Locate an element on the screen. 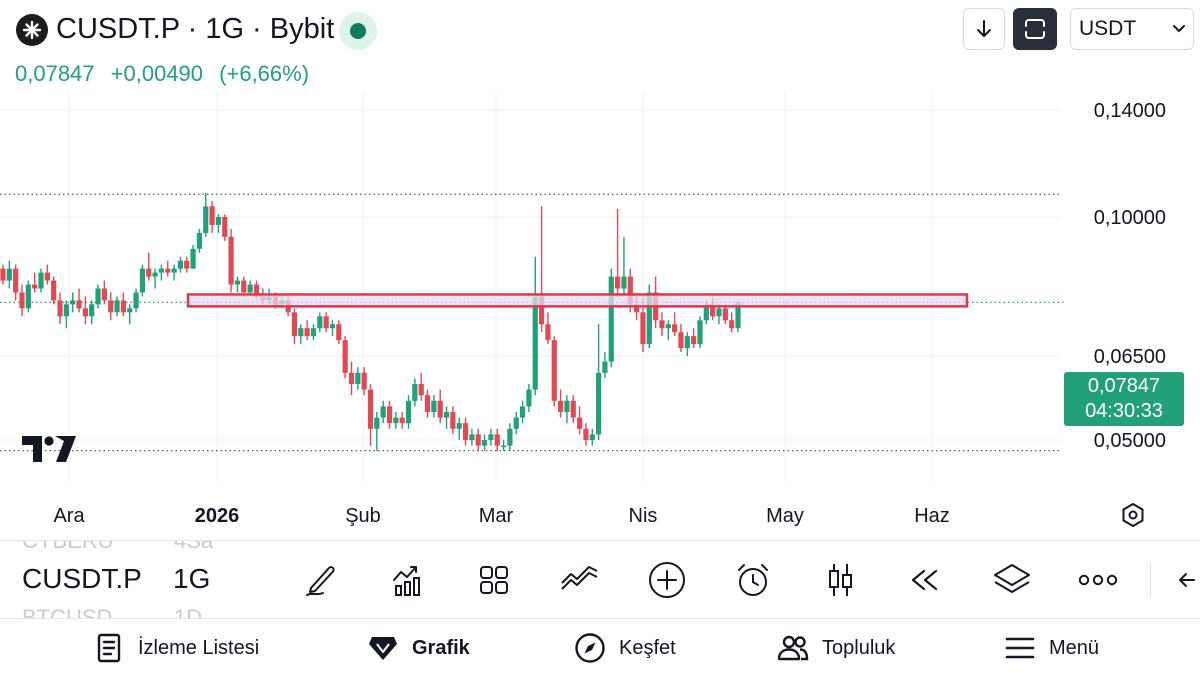 The width and height of the screenshot is (1200, 675). toolbar-interval: 1G is located at coordinates (192, 578).